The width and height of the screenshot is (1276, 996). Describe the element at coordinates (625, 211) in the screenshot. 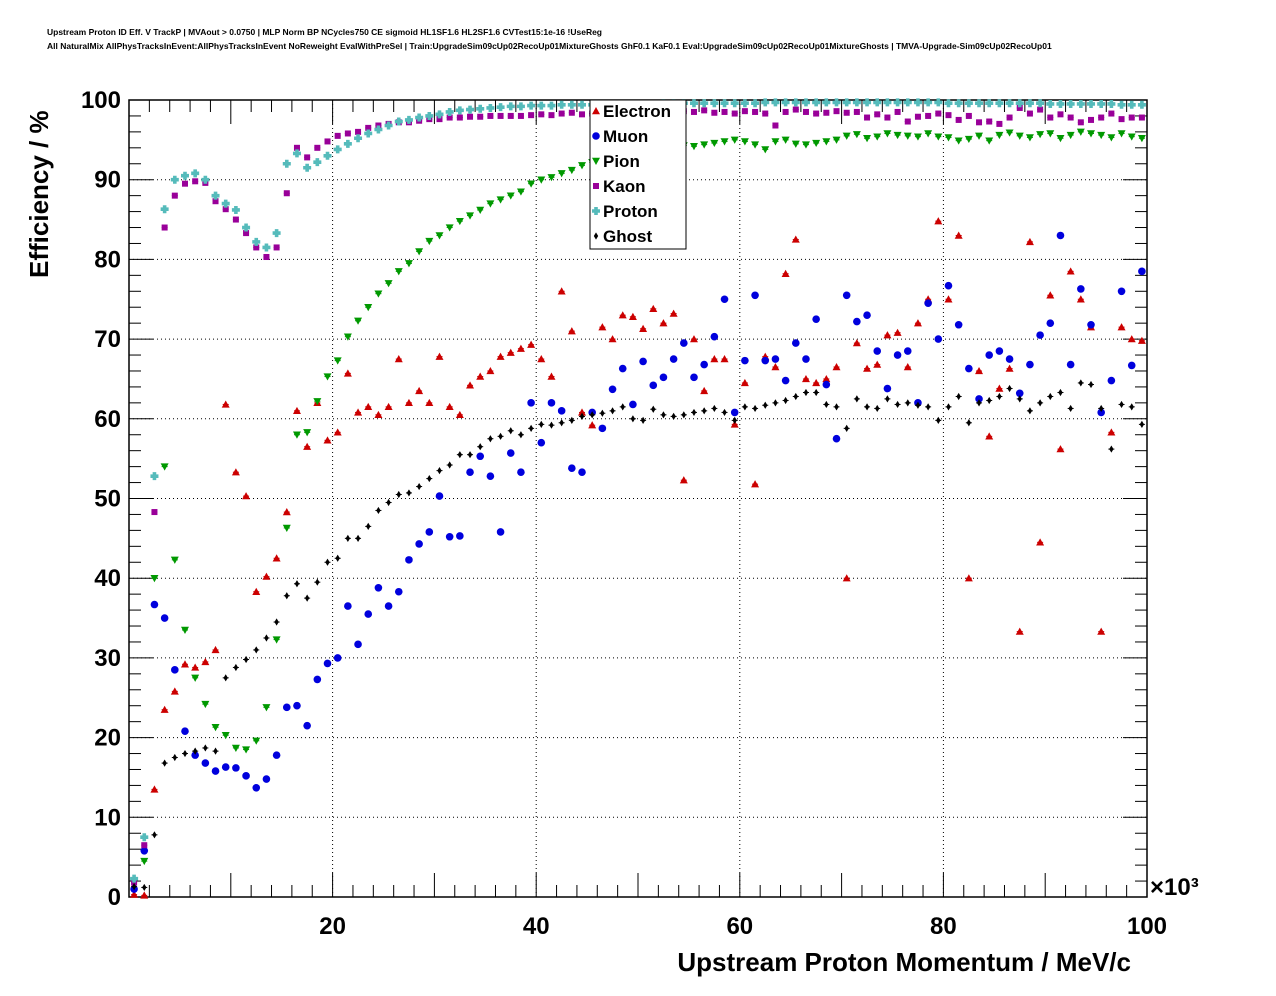

I see `legend-item-proton: Proton` at that location.